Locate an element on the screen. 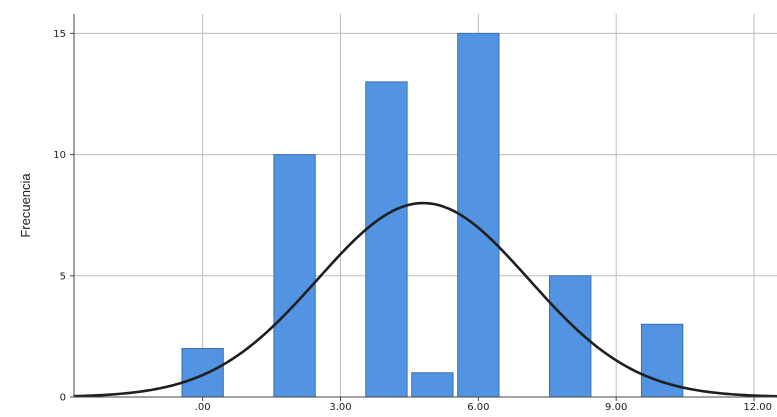 The image size is (777, 417). y-tick-label: 15 is located at coordinates (59, 34).